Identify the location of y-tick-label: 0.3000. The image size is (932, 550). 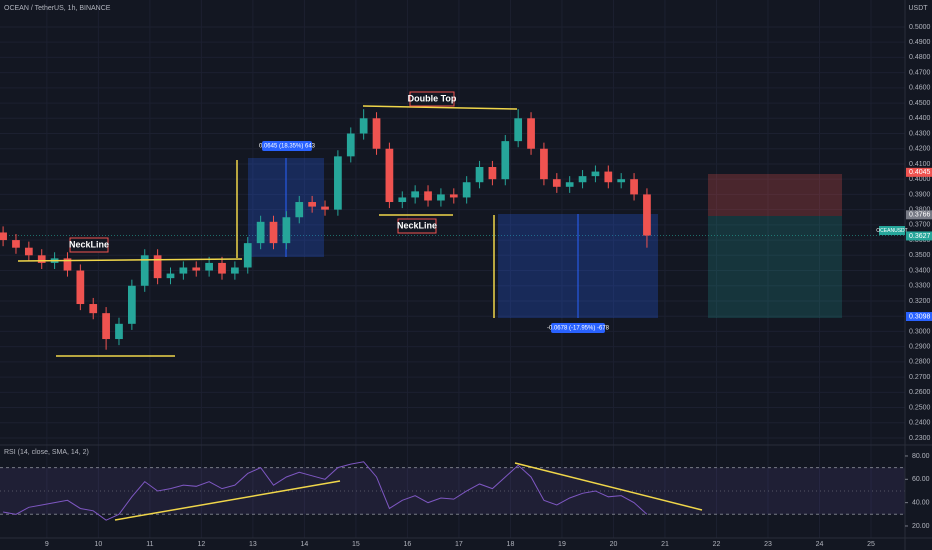
(920, 331).